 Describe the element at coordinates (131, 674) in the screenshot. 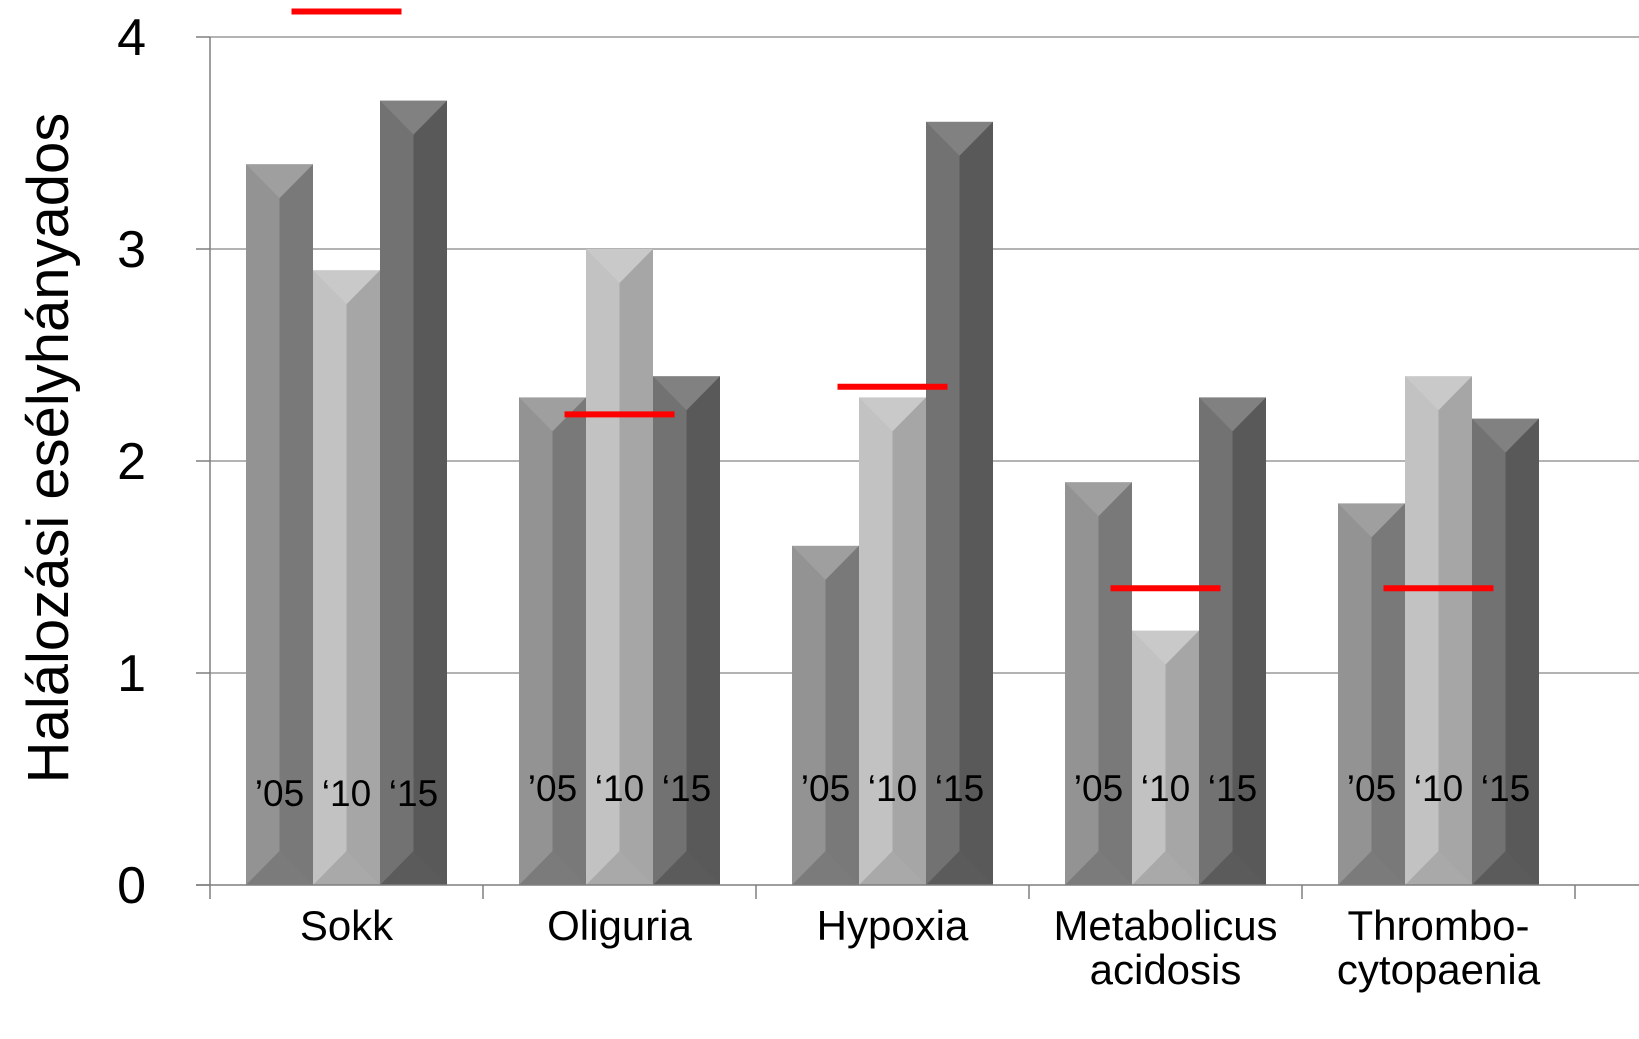

I see `y-tick-label: 1` at that location.